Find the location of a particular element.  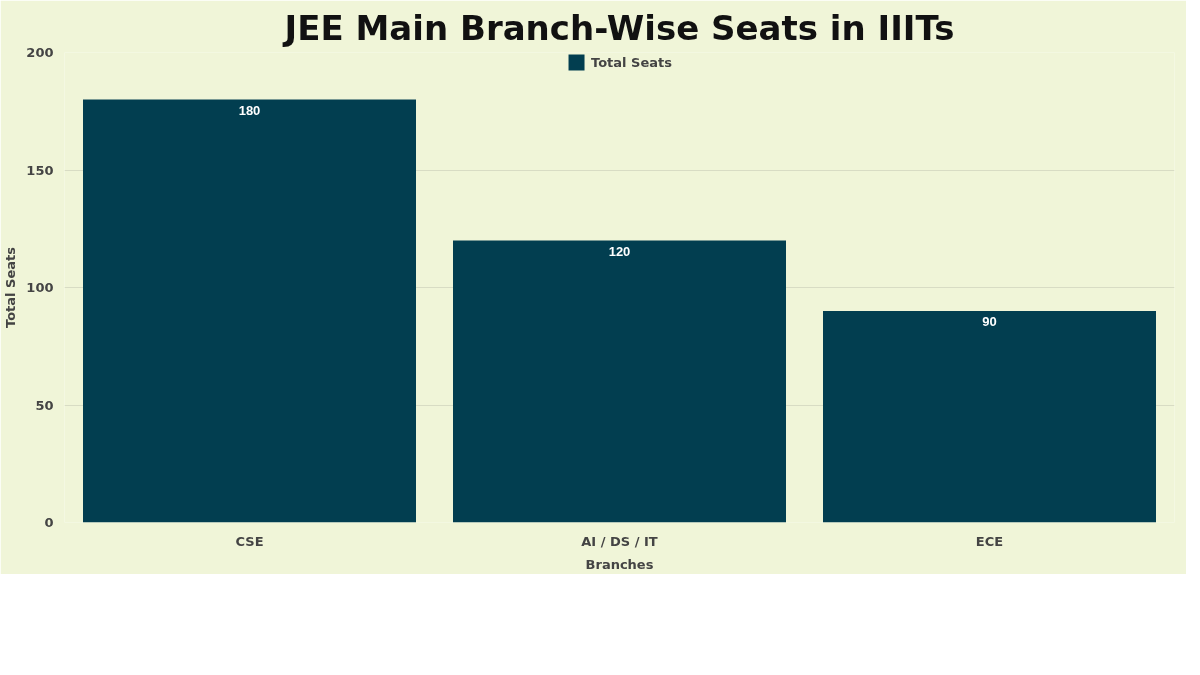

y-tick-label: 0 is located at coordinates (49, 522).